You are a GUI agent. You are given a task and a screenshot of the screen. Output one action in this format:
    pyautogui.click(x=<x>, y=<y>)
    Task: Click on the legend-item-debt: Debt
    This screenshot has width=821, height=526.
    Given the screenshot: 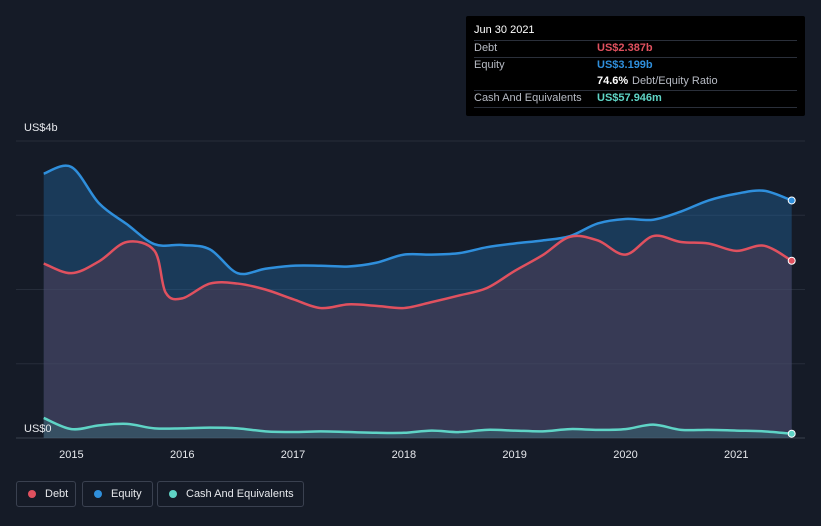 What is the action you would take?
    pyautogui.click(x=46, y=494)
    